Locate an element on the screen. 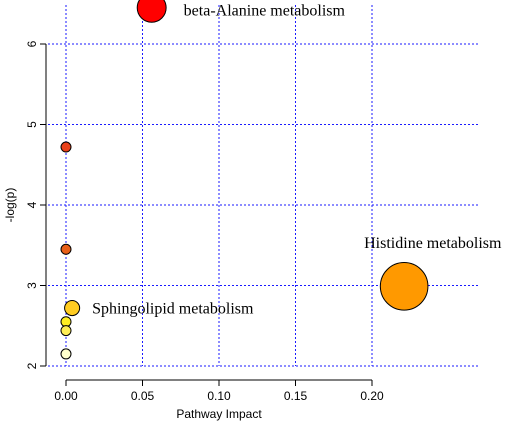 Image resolution: width=512 pixels, height=424 pixels. x-tick-label: 0.10 is located at coordinates (219, 396).